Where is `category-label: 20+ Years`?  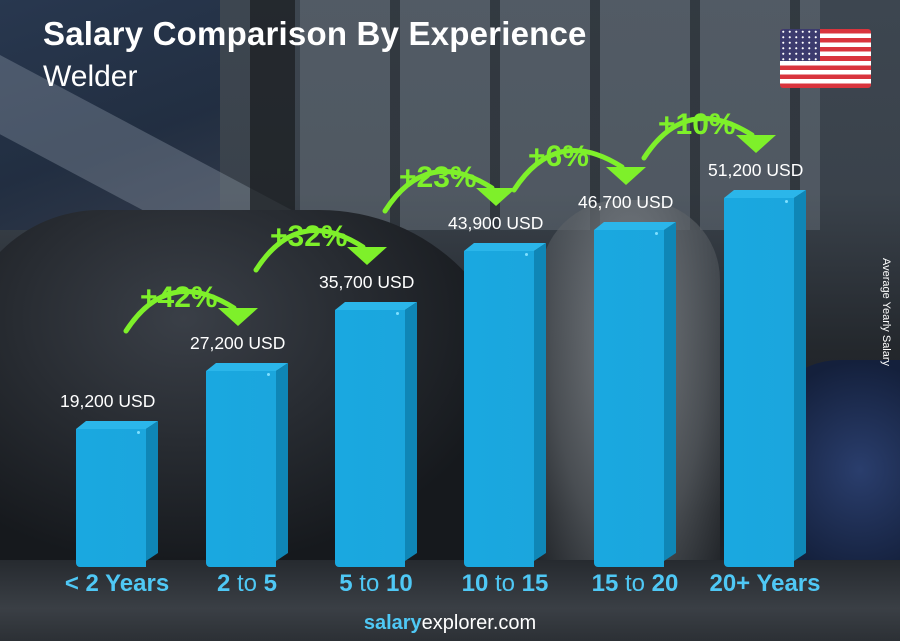
category-label: 20+ Years is located at coordinates (765, 584).